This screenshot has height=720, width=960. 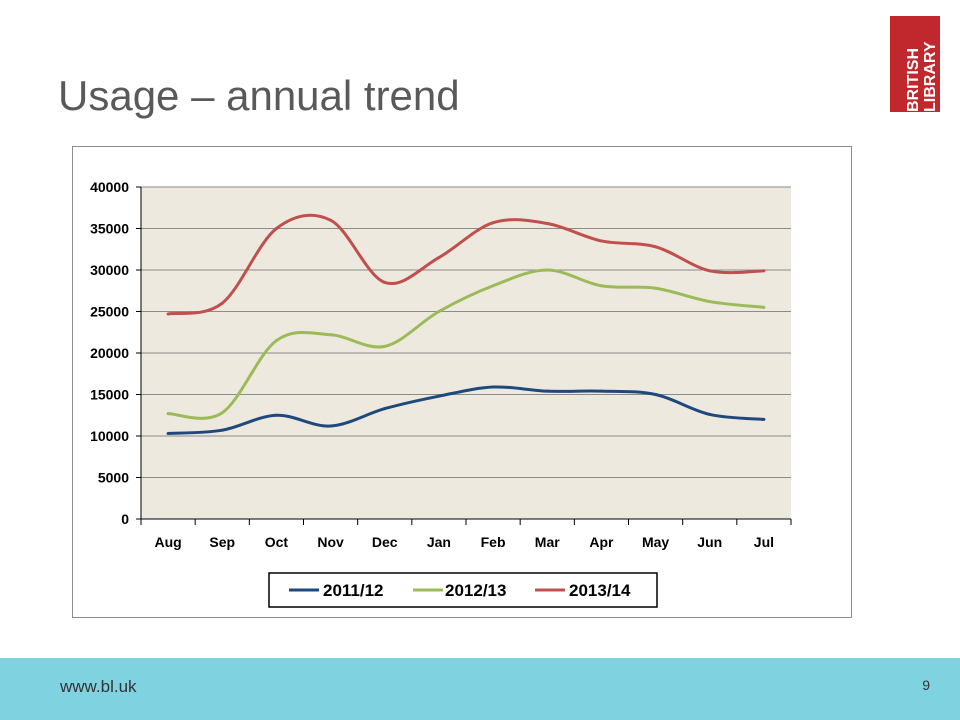 I want to click on x-tick-label: May, so click(x=655, y=542).